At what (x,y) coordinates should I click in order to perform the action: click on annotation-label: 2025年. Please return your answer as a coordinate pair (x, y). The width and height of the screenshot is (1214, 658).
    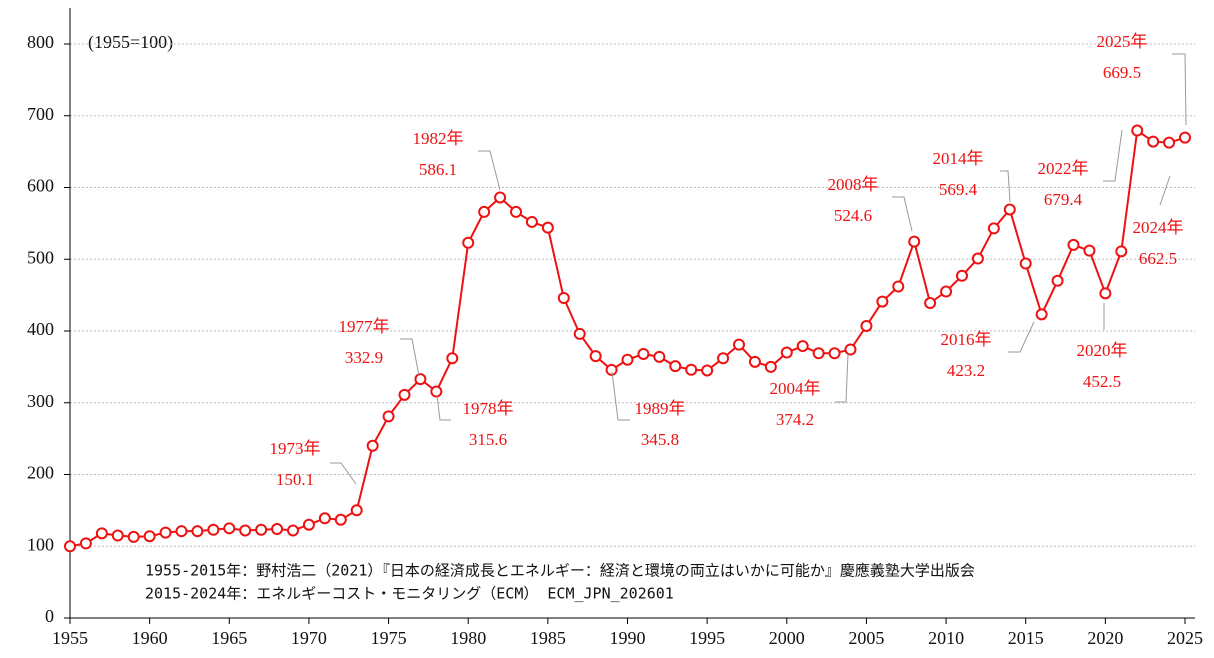
    Looking at the image, I should click on (1122, 41).